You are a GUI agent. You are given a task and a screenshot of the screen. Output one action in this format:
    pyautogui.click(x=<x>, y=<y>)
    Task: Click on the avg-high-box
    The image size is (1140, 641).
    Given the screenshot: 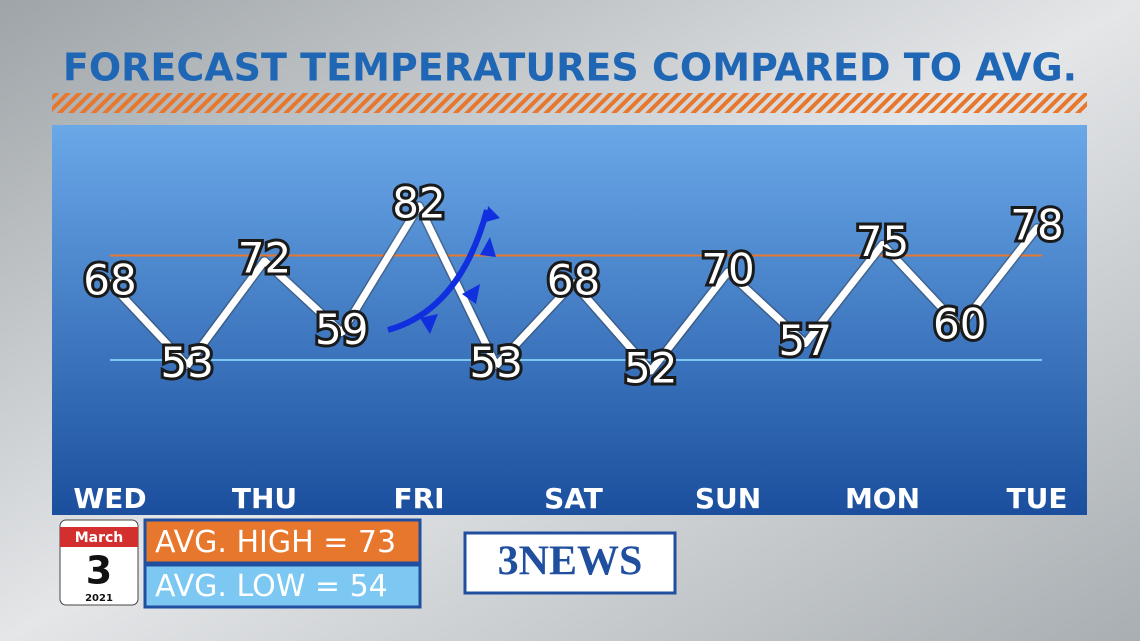 What is the action you would take?
    pyautogui.click(x=282, y=541)
    